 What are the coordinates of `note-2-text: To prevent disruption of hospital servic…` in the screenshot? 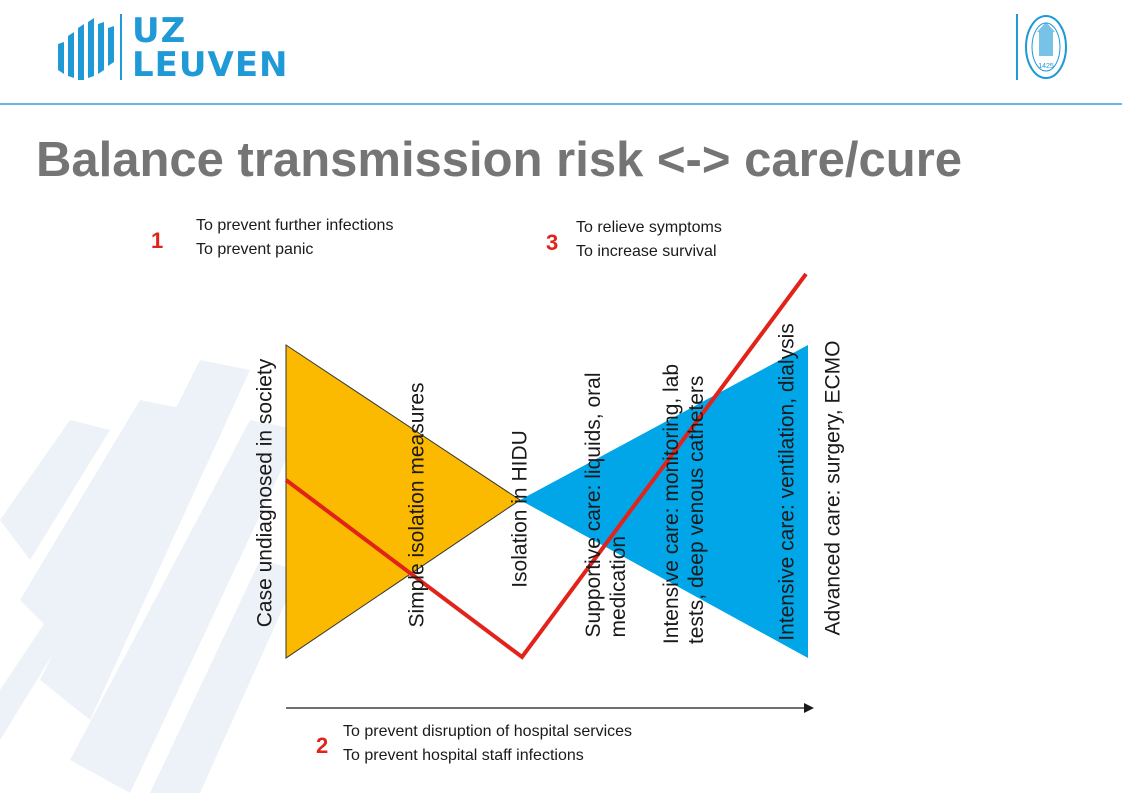 It's located at (487, 744).